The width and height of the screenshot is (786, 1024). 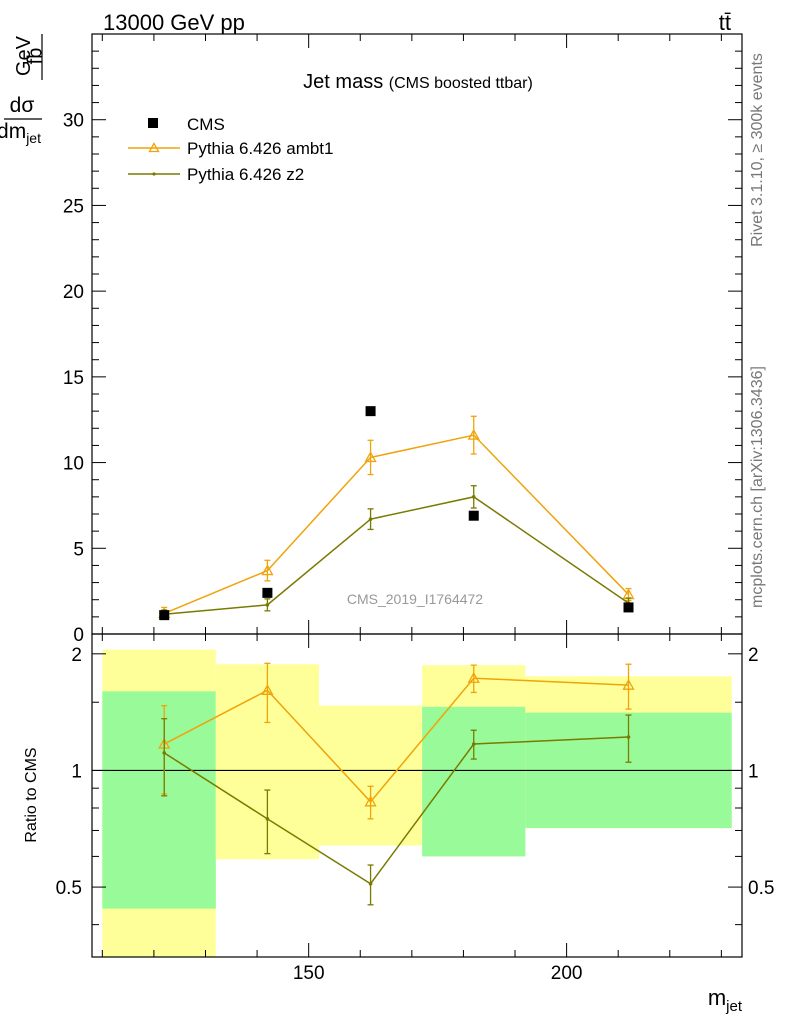 I want to click on top-panel-series, so click(x=396, y=513).